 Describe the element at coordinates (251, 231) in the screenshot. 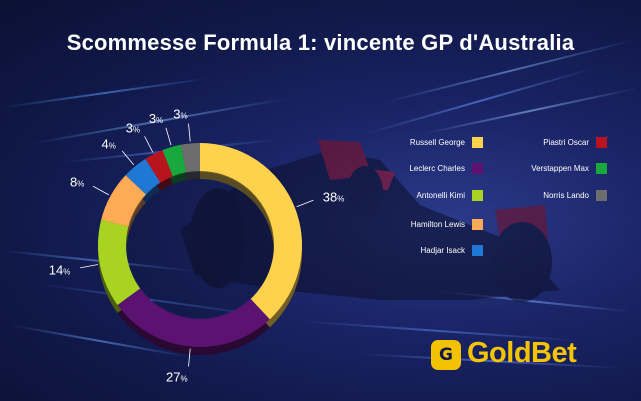

I see `slice-russell-george` at that location.